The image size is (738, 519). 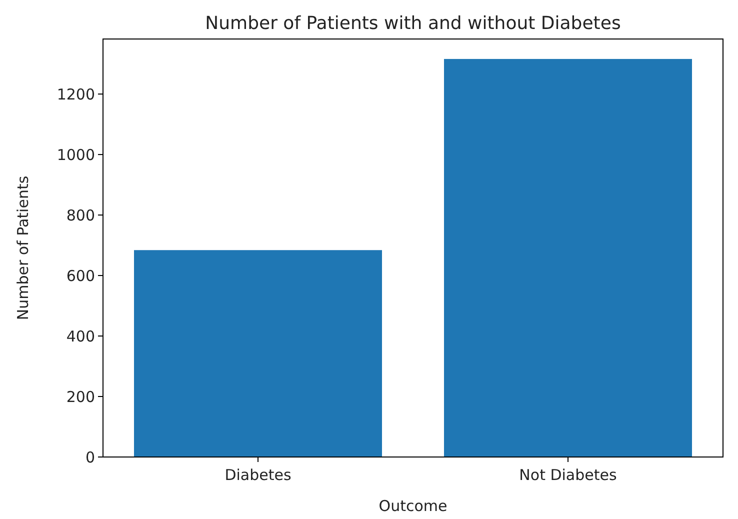 What do you see at coordinates (80, 397) in the screenshot?
I see `y-tick-label: 200` at bounding box center [80, 397].